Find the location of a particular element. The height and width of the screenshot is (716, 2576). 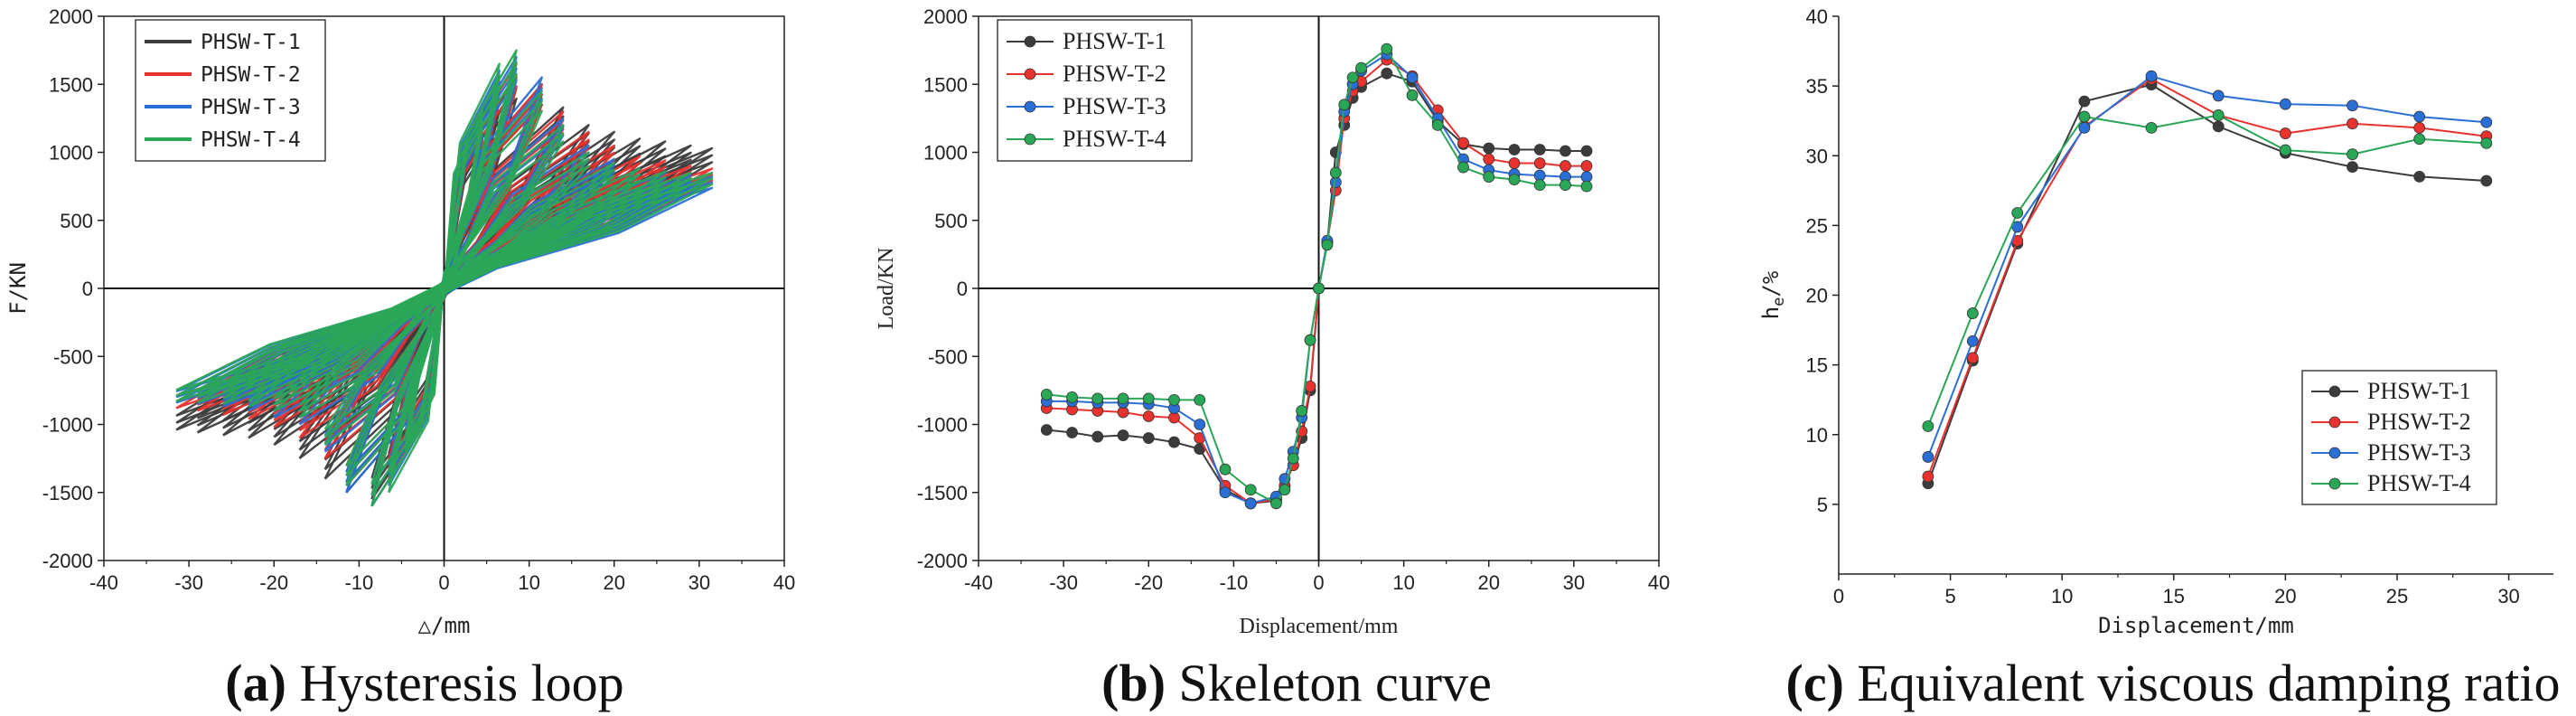

y-tick-label: 20 is located at coordinates (1817, 296).